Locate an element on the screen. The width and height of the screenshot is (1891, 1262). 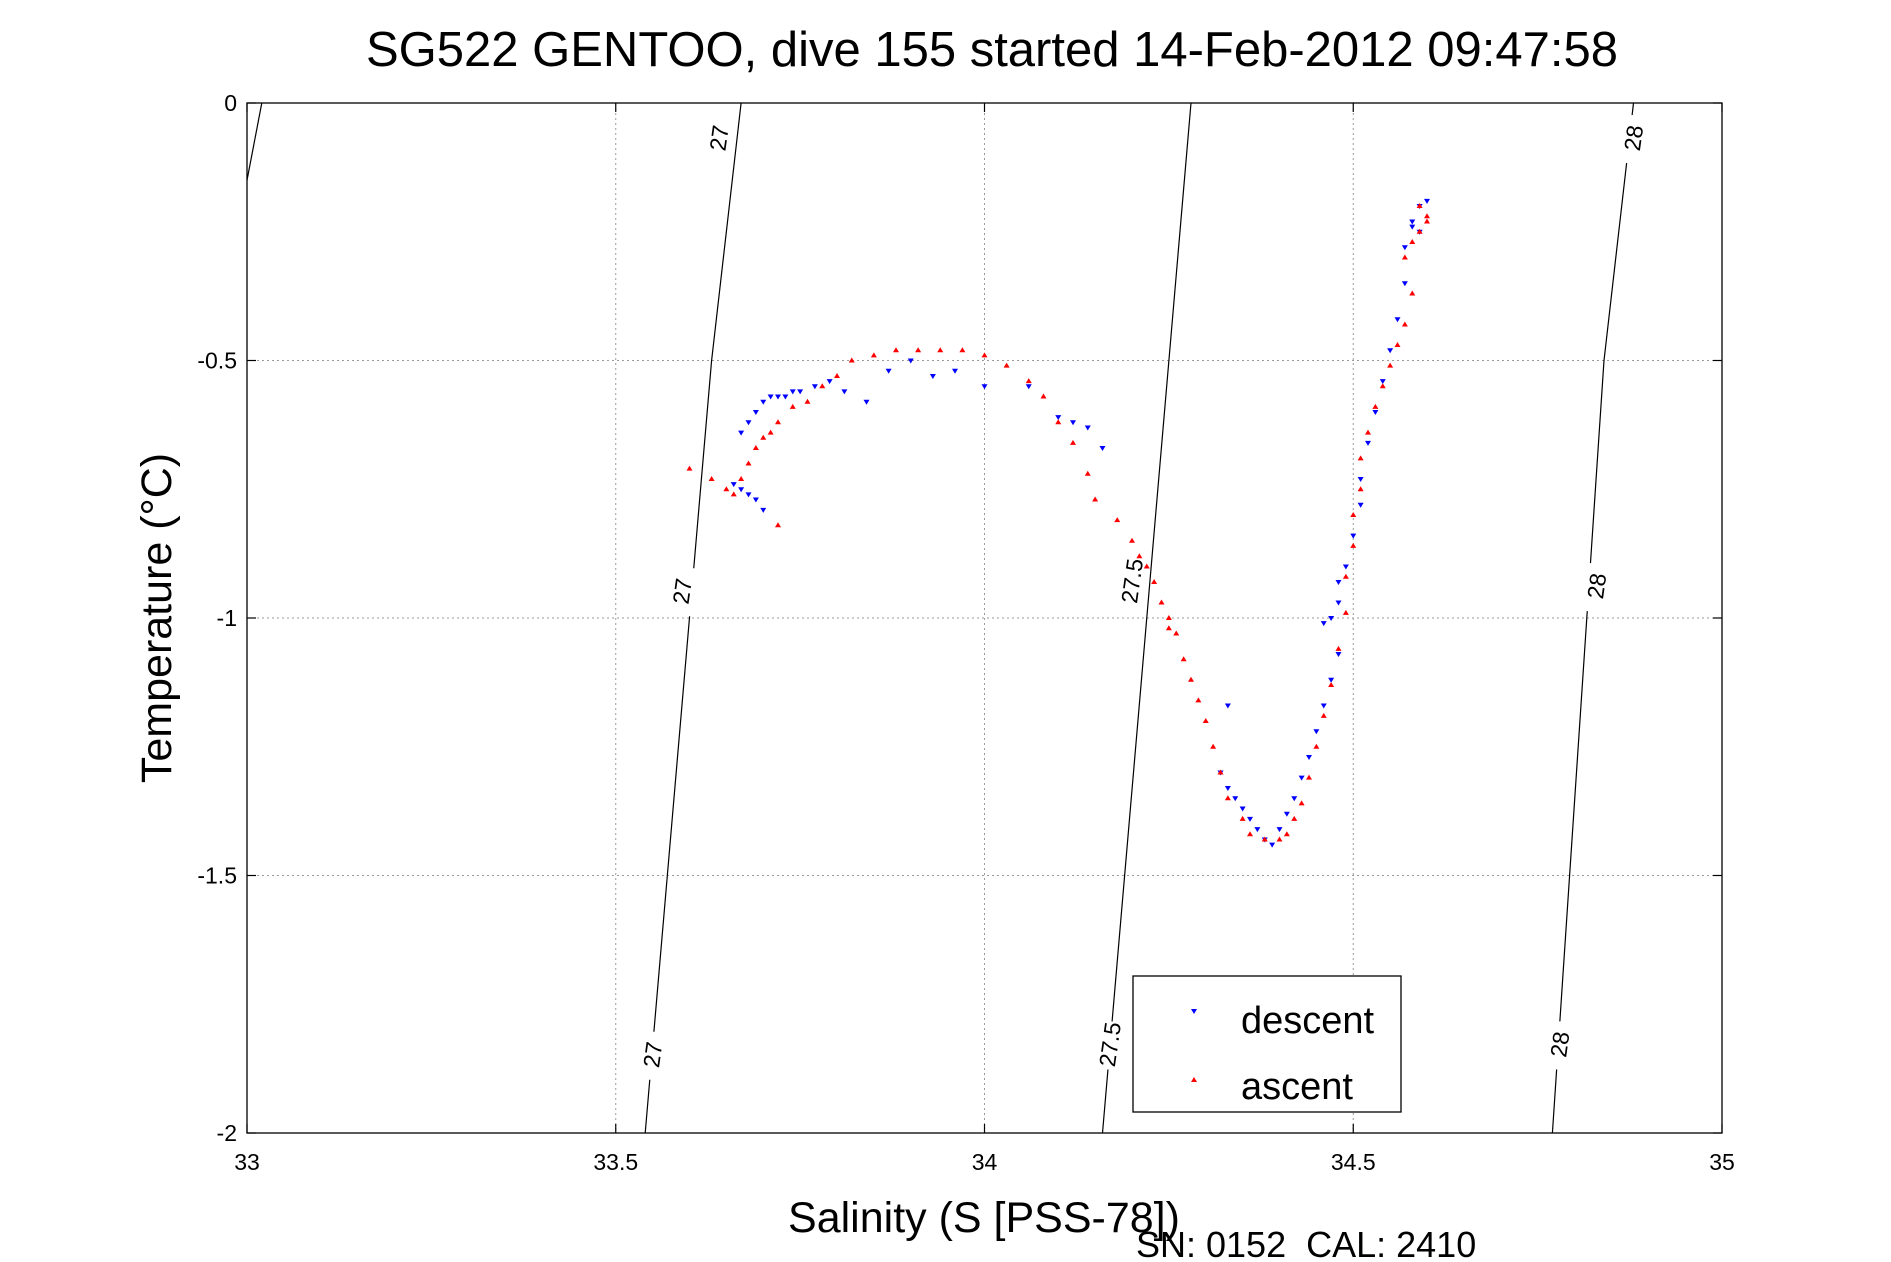
x-axis-label: Salinity (S [PSS-78]) is located at coordinates (984, 1218).